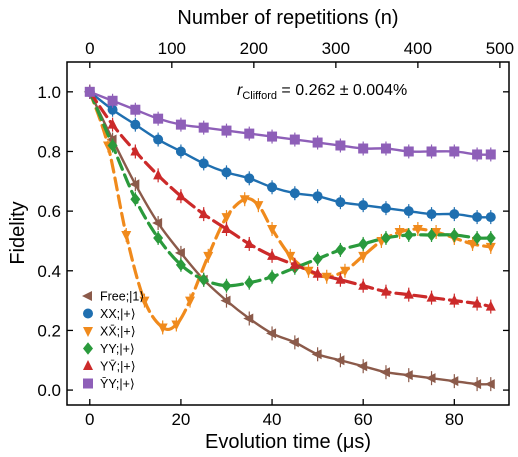 The image size is (518, 457). I want to click on x-tick-label: 0, so click(89, 419).